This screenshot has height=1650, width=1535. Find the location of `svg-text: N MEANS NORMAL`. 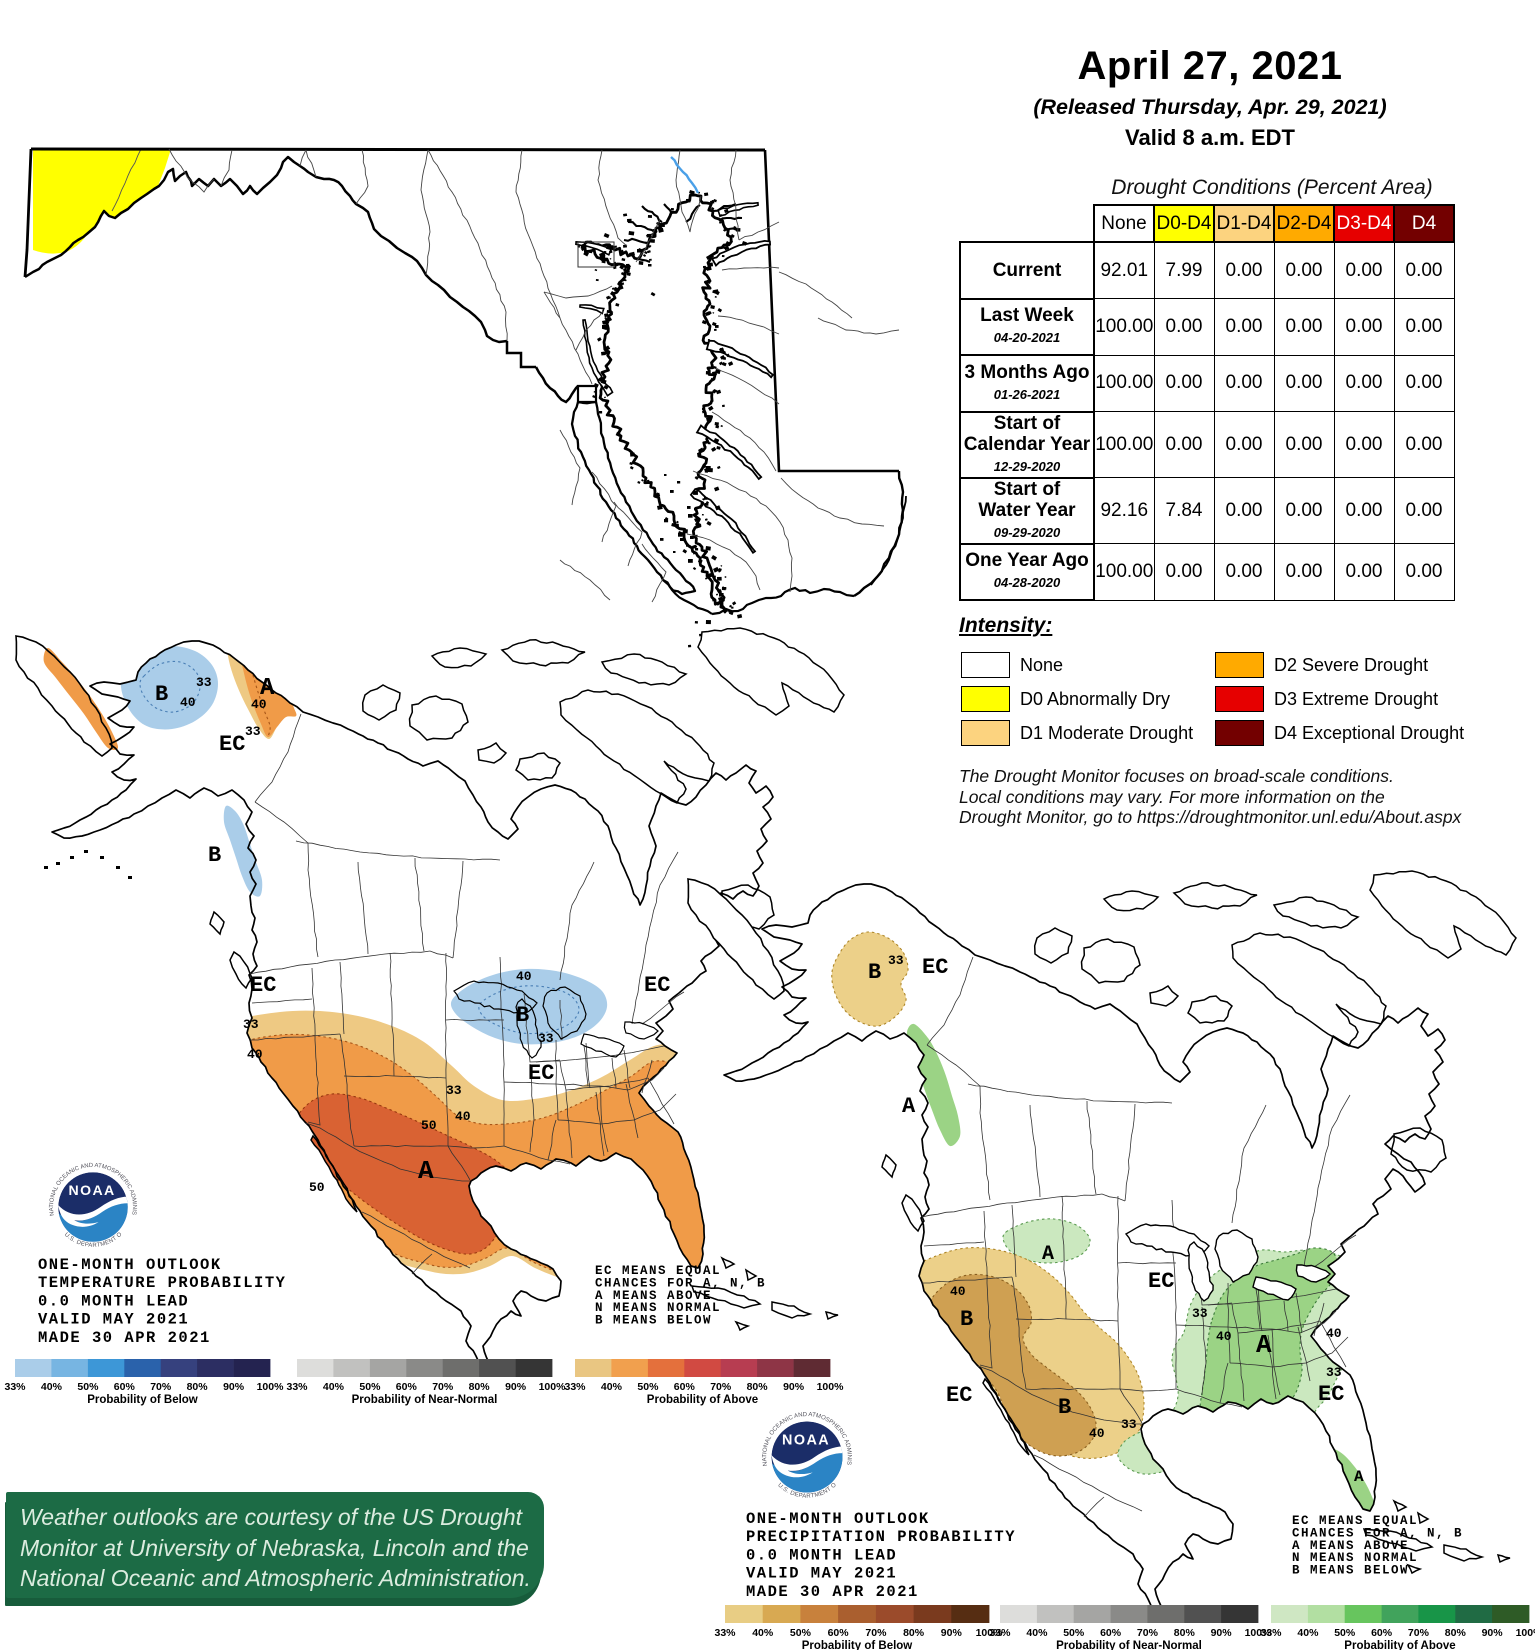

svg-text: N MEANS NORMAL is located at coordinates (1355, 1558).